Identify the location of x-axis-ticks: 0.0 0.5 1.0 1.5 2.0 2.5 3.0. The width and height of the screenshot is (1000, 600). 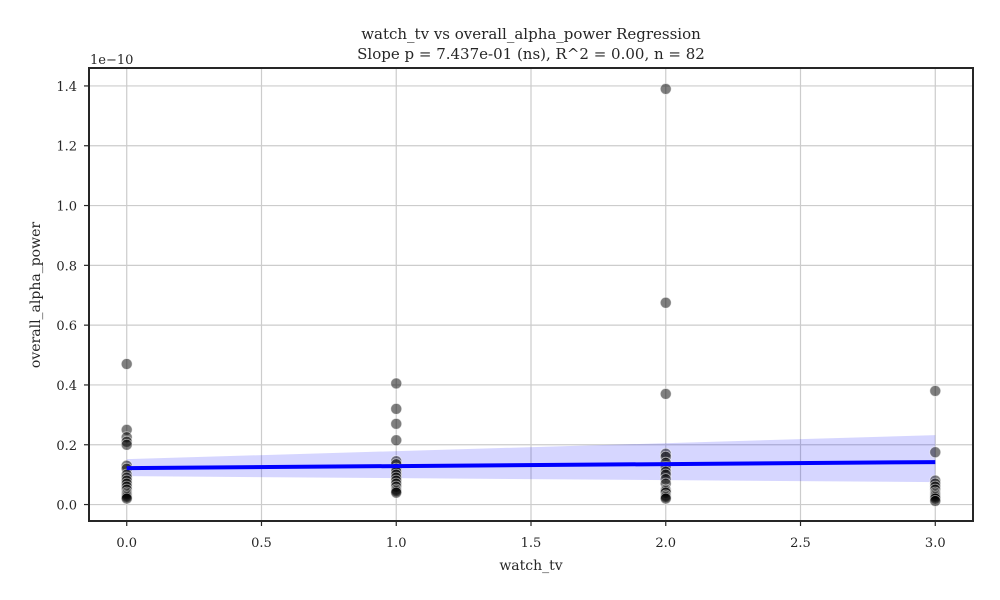
(531, 536).